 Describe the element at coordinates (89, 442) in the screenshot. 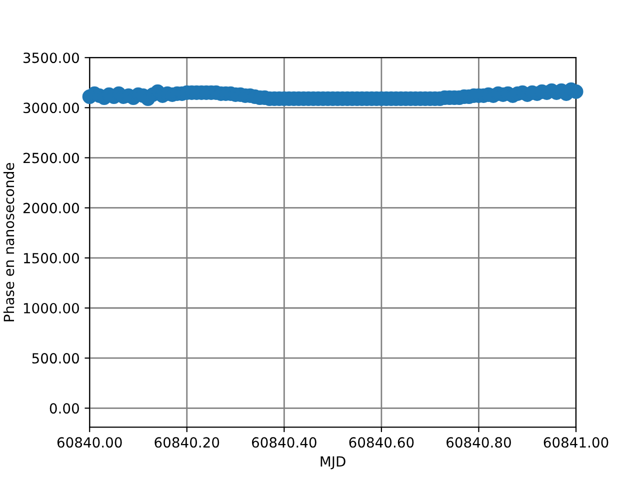

I see `x-tick-label: 60840.00` at that location.